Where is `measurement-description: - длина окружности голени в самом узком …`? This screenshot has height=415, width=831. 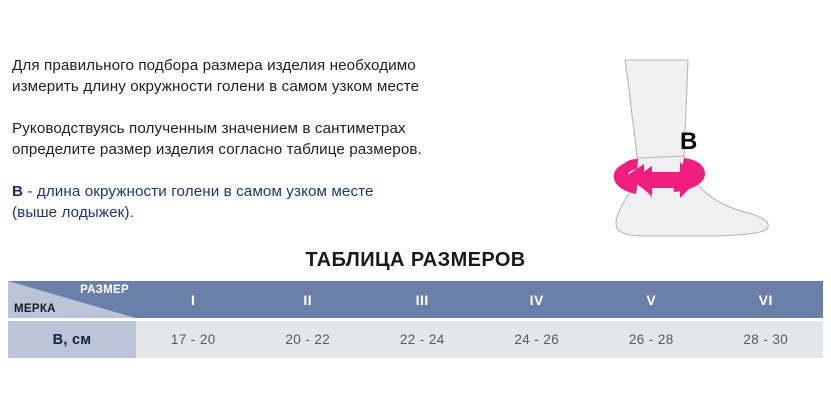
measurement-description: - длина окружности голени в самом узком … is located at coordinates (193, 202).